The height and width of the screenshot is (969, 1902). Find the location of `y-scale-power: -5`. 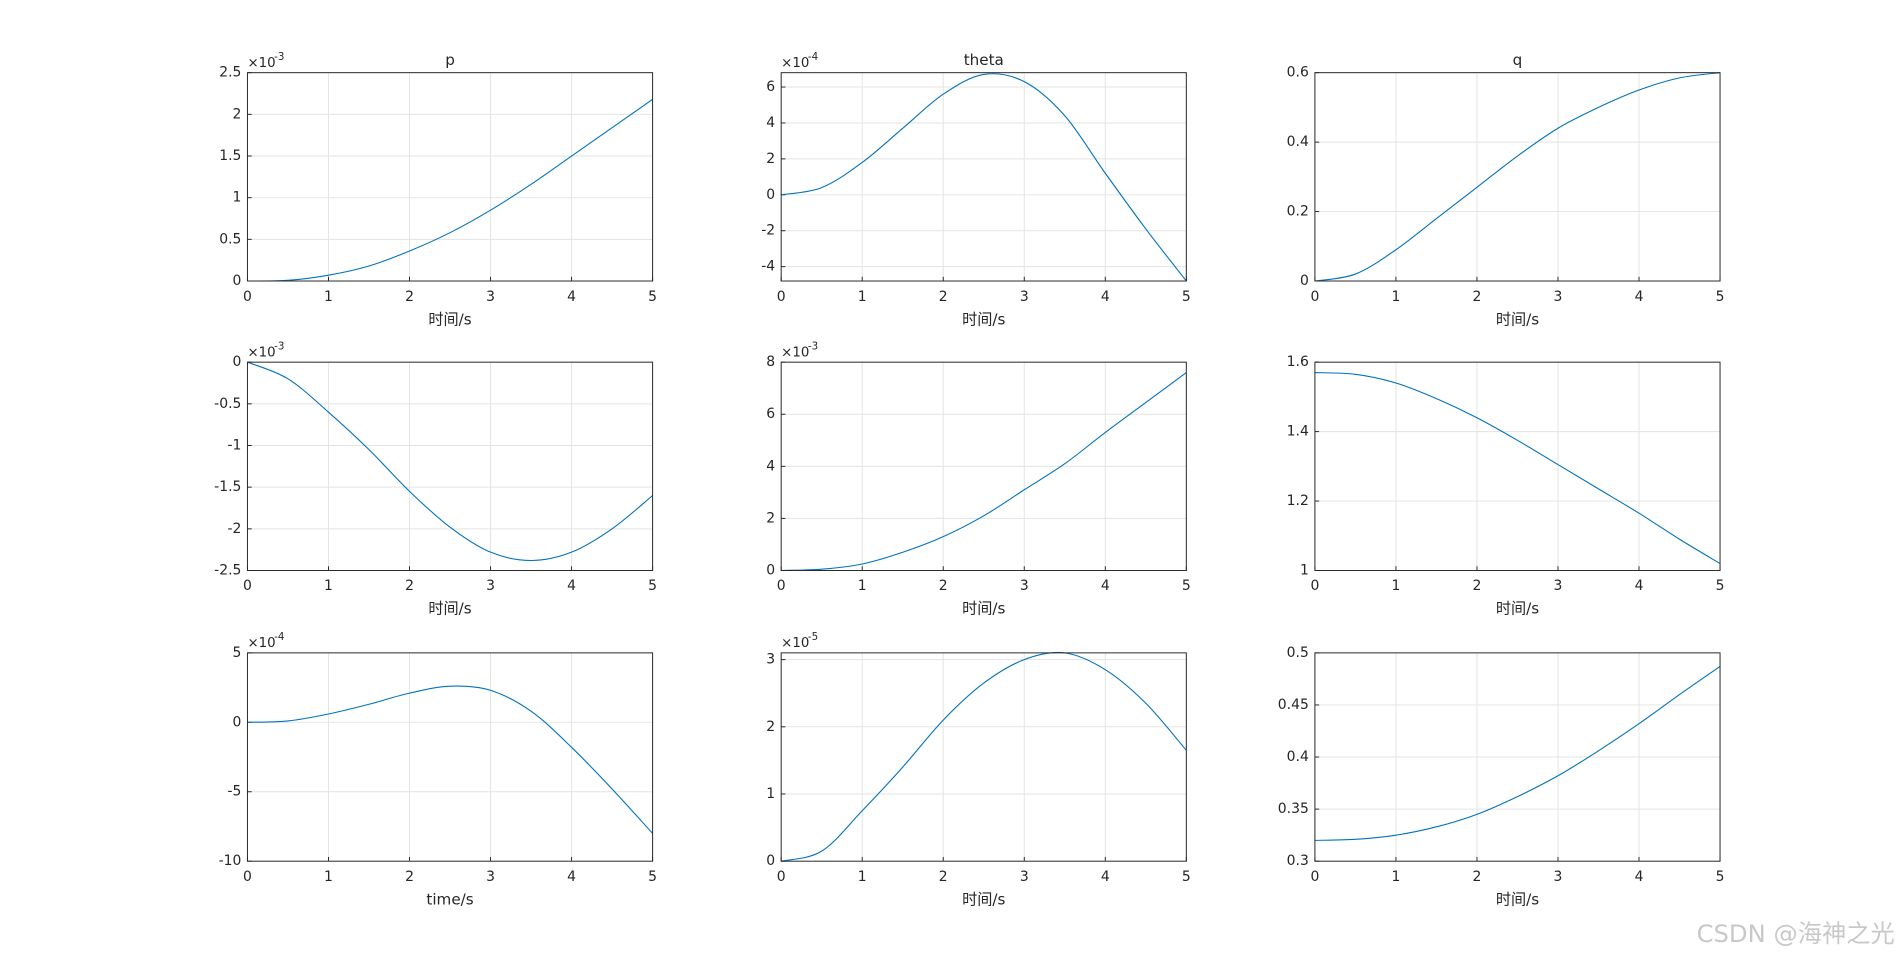

y-scale-power: -5 is located at coordinates (813, 637).